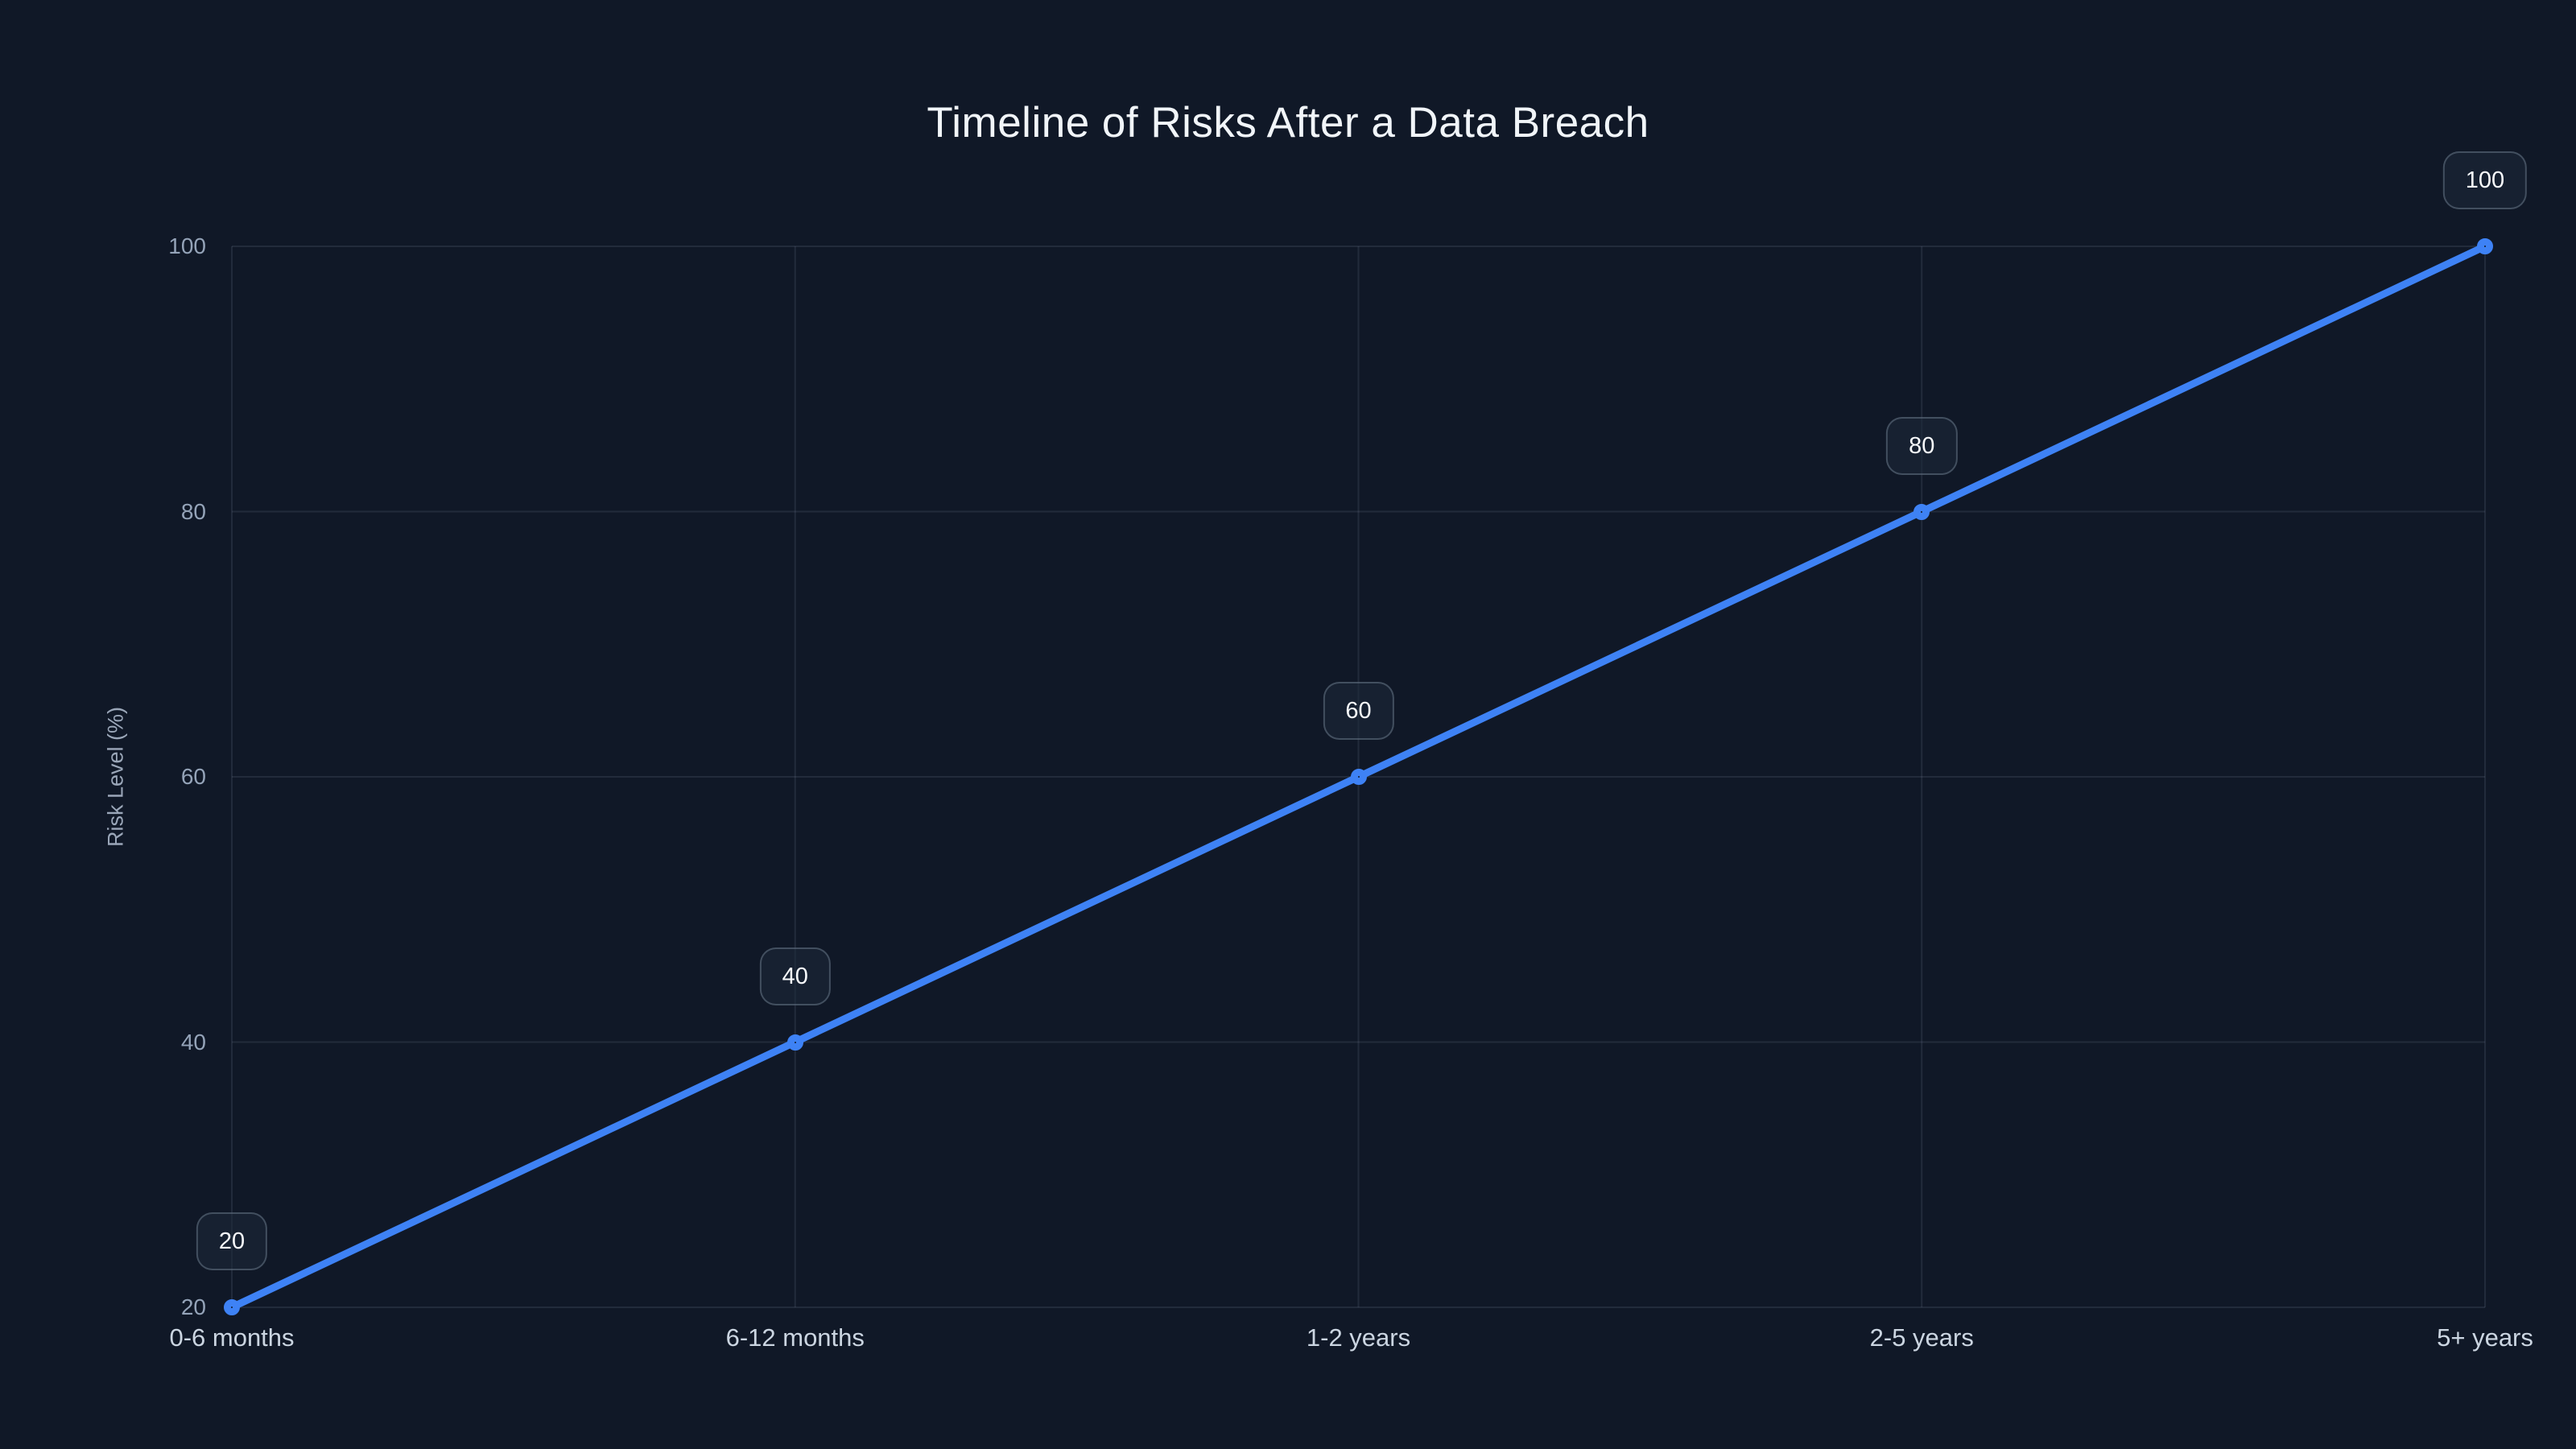 This screenshot has height=1449, width=2576. I want to click on point-value-label: 80, so click(1922, 445).